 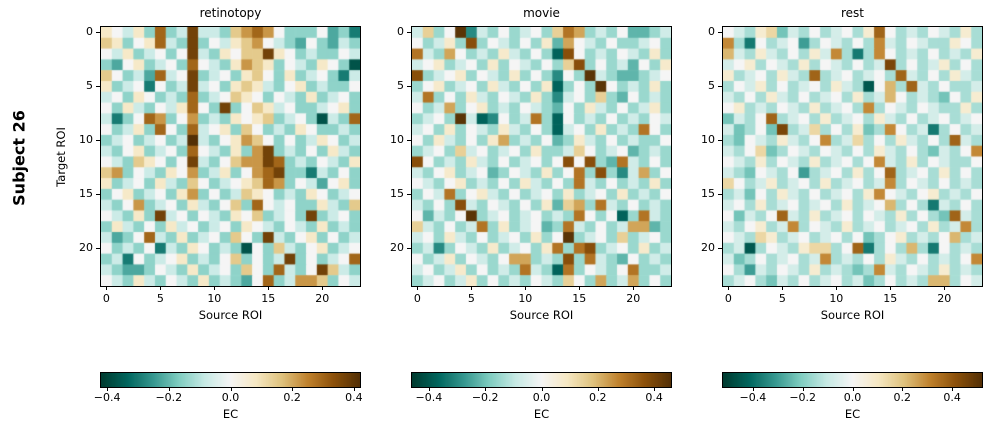 I want to click on panel-title: movie, so click(x=541, y=13).